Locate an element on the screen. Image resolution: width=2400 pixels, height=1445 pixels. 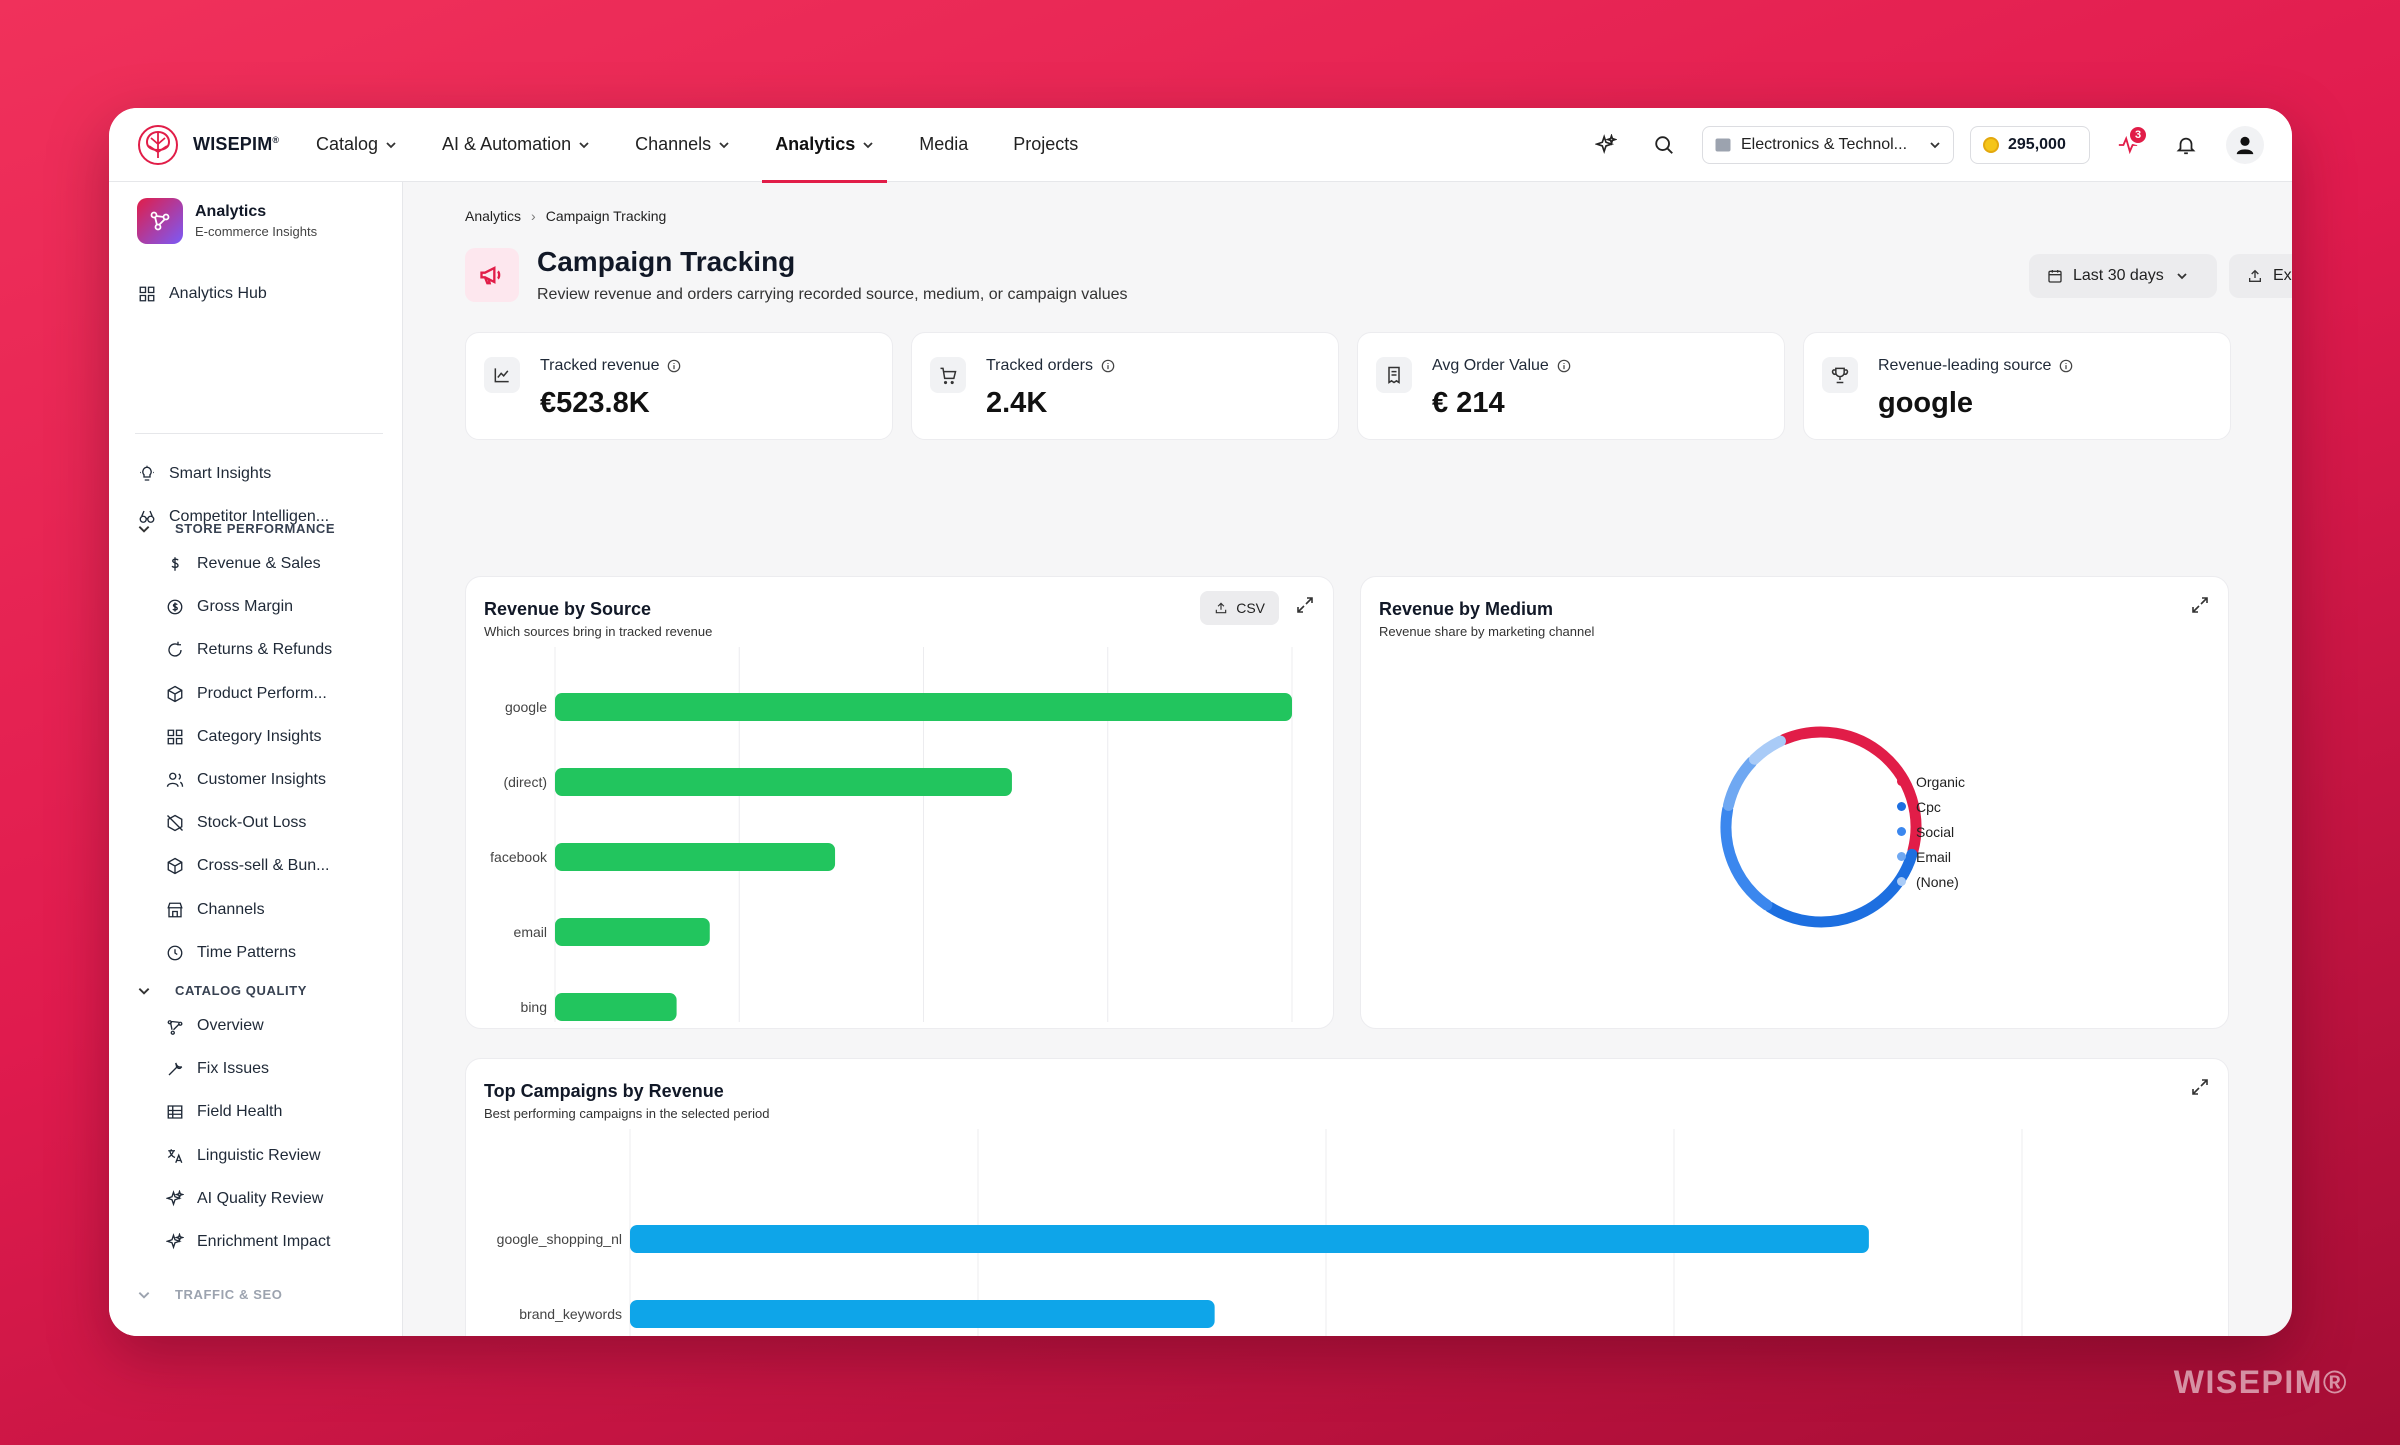
sidebar-divider is located at coordinates (259, 433).